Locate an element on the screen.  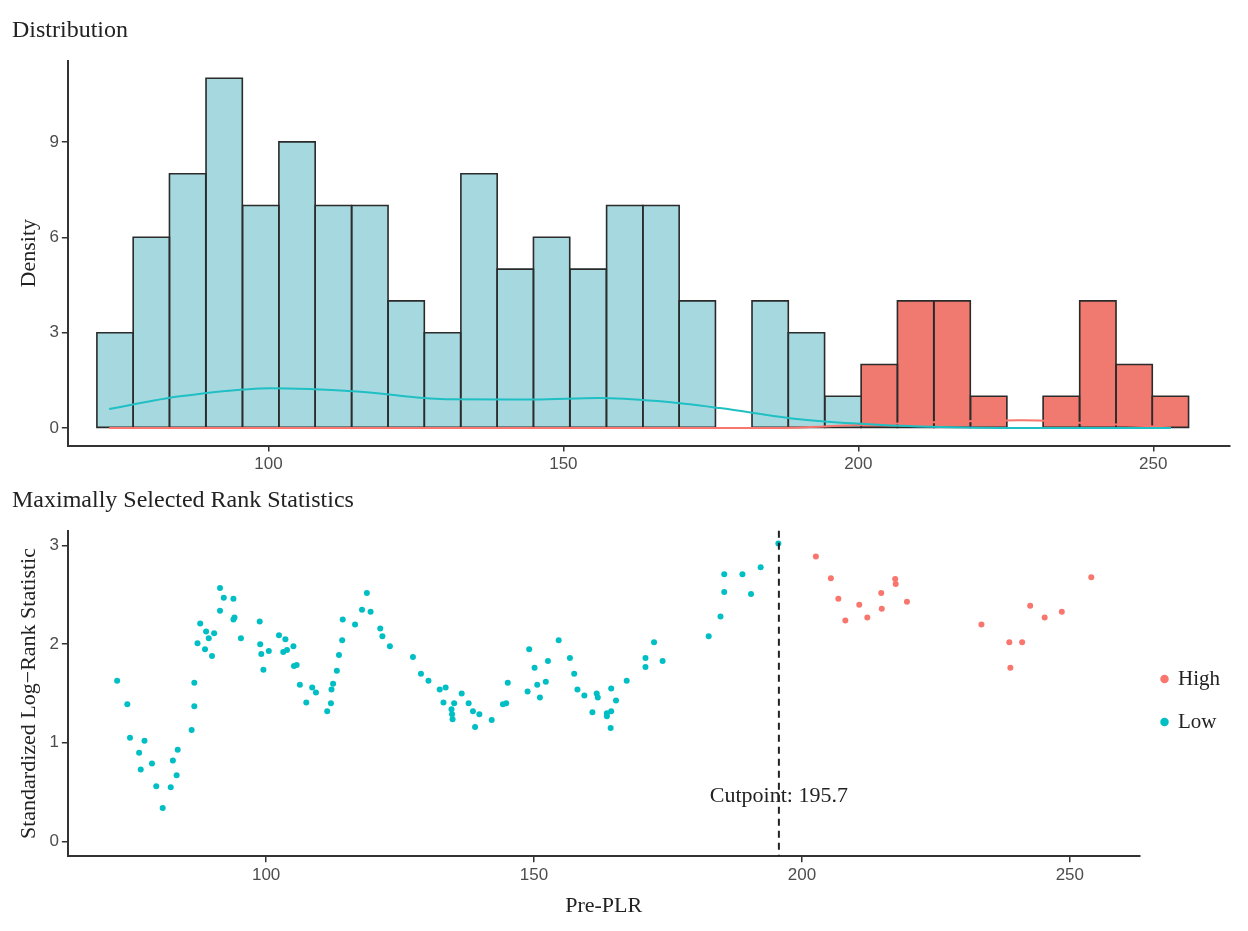
chart-title: Maximally Selected Rank Statistics is located at coordinates (183, 498).